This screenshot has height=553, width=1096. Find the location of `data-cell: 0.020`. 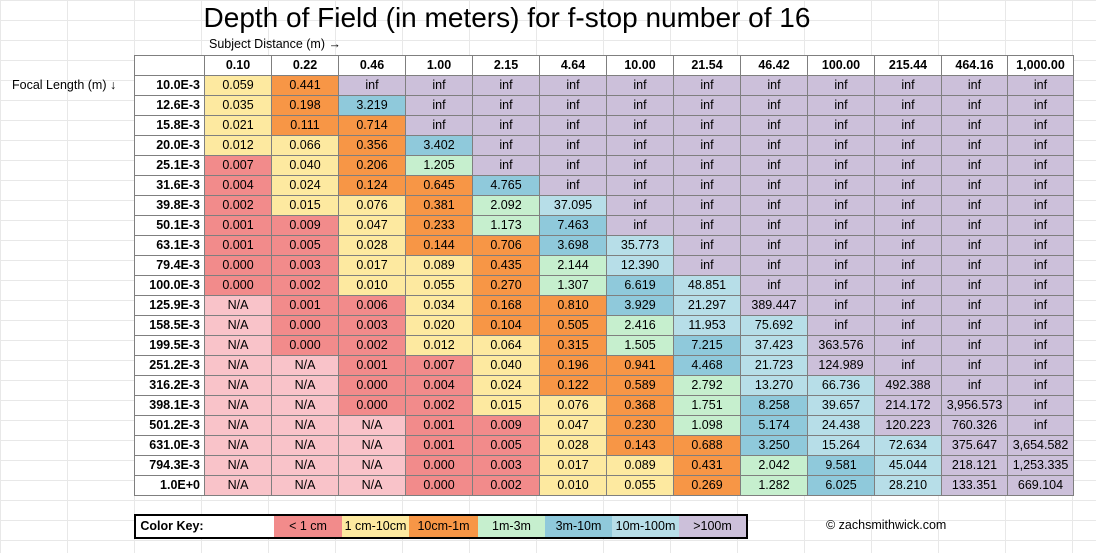

data-cell: 0.020 is located at coordinates (439, 325).